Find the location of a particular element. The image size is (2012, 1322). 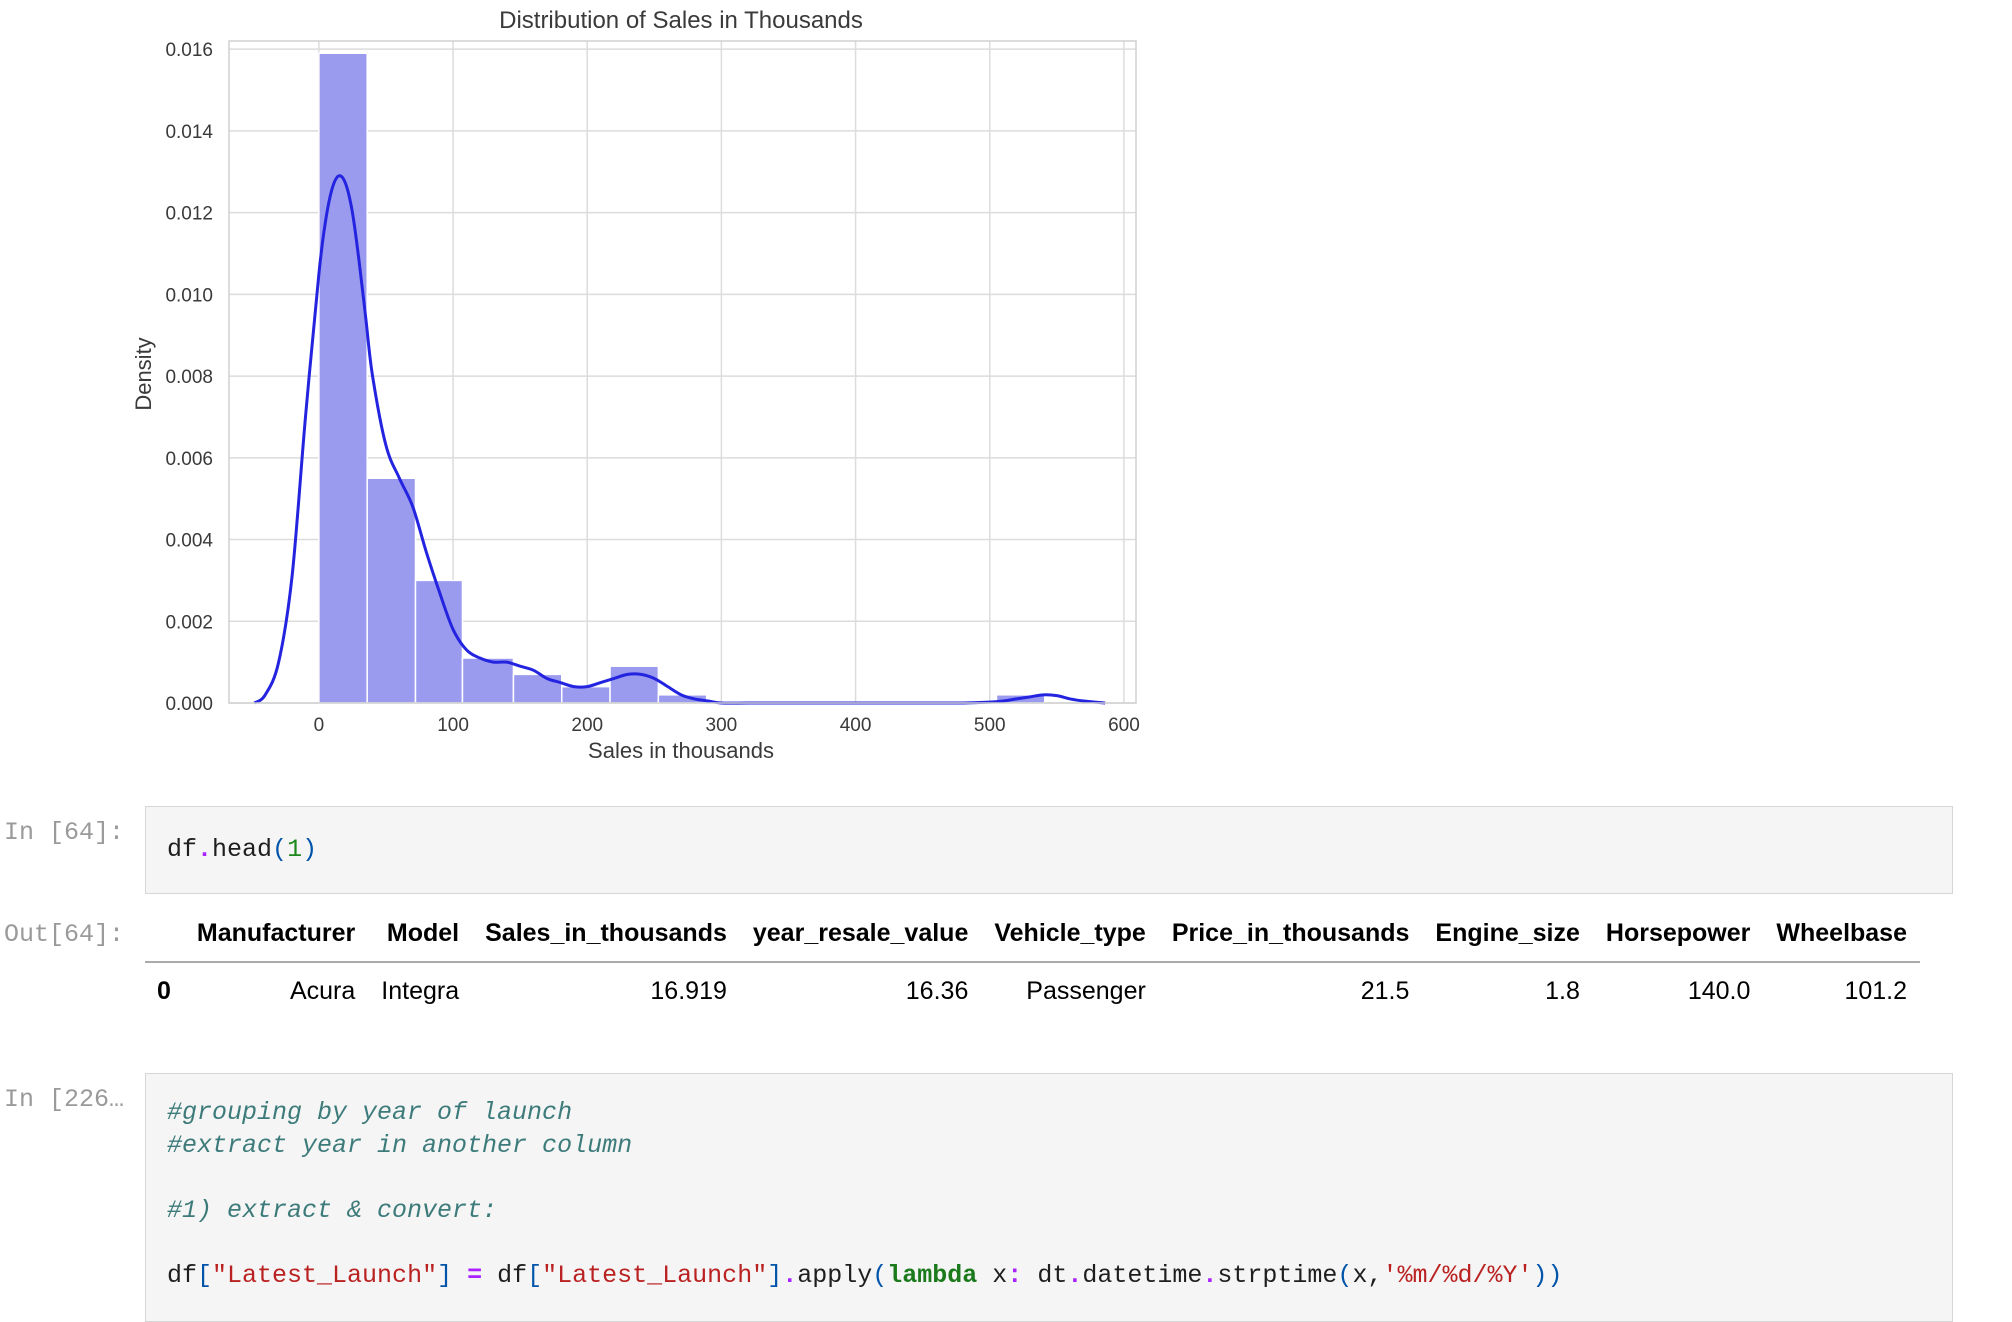

y-tick-label: 0.008 is located at coordinates (189, 377).